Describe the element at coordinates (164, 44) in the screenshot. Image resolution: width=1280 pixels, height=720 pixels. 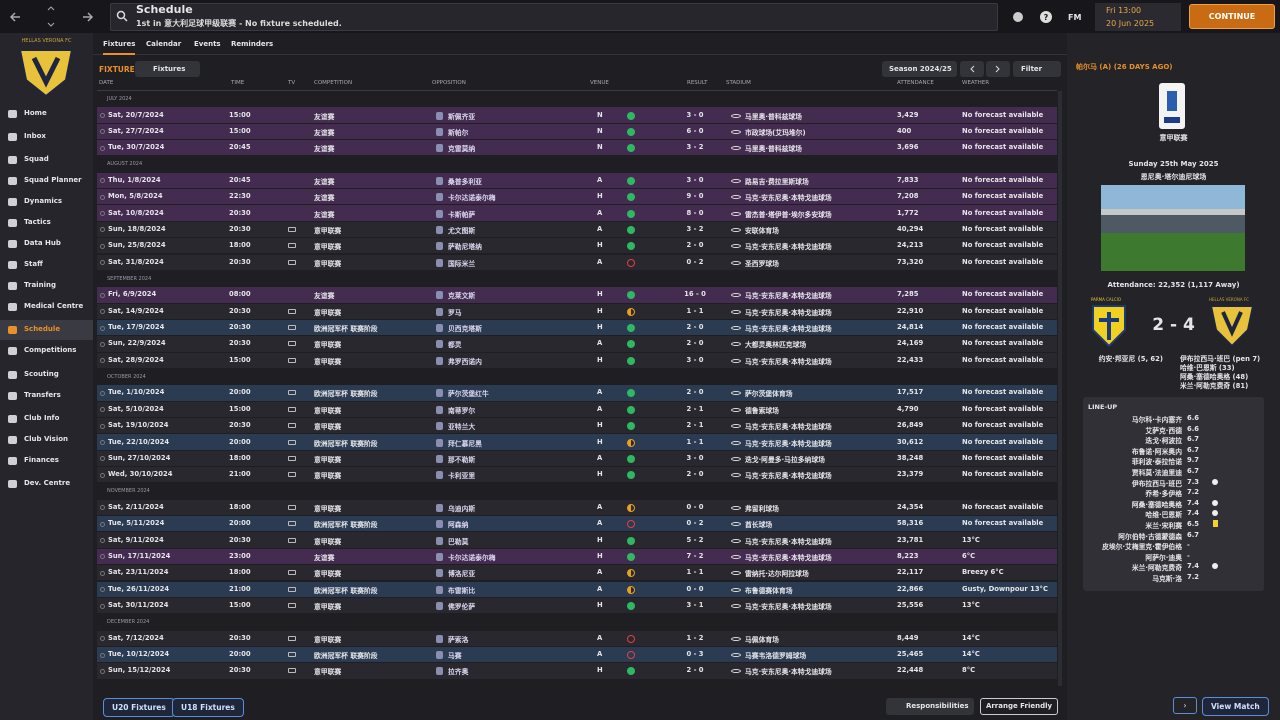
I see `tab: Calendar` at that location.